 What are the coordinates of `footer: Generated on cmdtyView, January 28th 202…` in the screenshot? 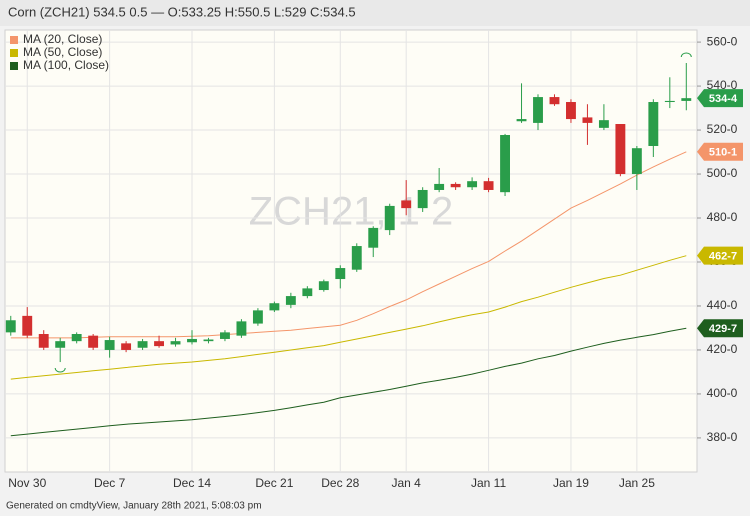 It's located at (134, 506).